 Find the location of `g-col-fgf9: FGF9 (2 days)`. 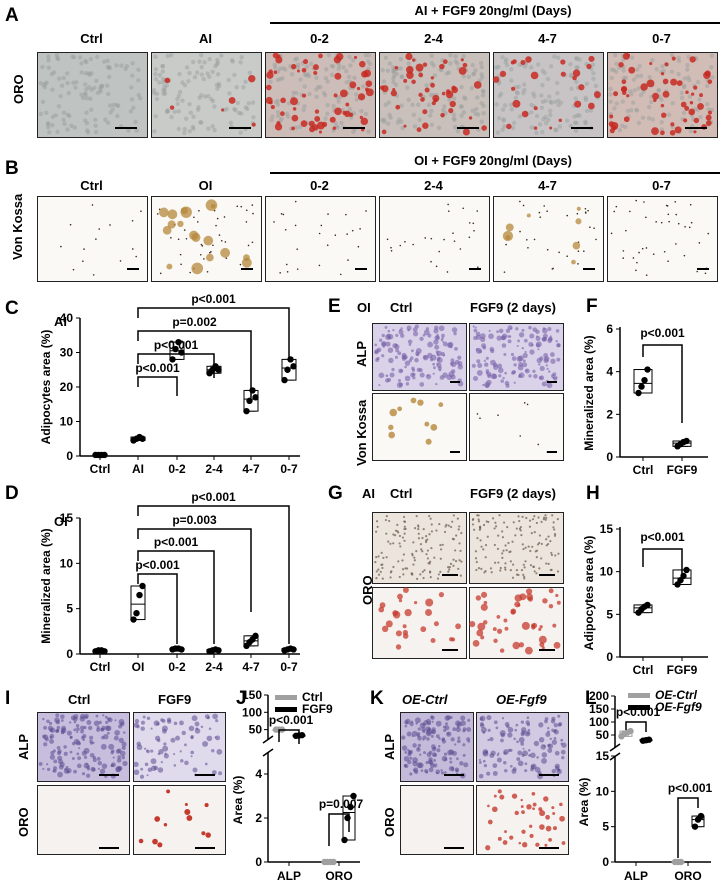

g-col-fgf9: FGF9 (2 days) is located at coordinates (513, 493).